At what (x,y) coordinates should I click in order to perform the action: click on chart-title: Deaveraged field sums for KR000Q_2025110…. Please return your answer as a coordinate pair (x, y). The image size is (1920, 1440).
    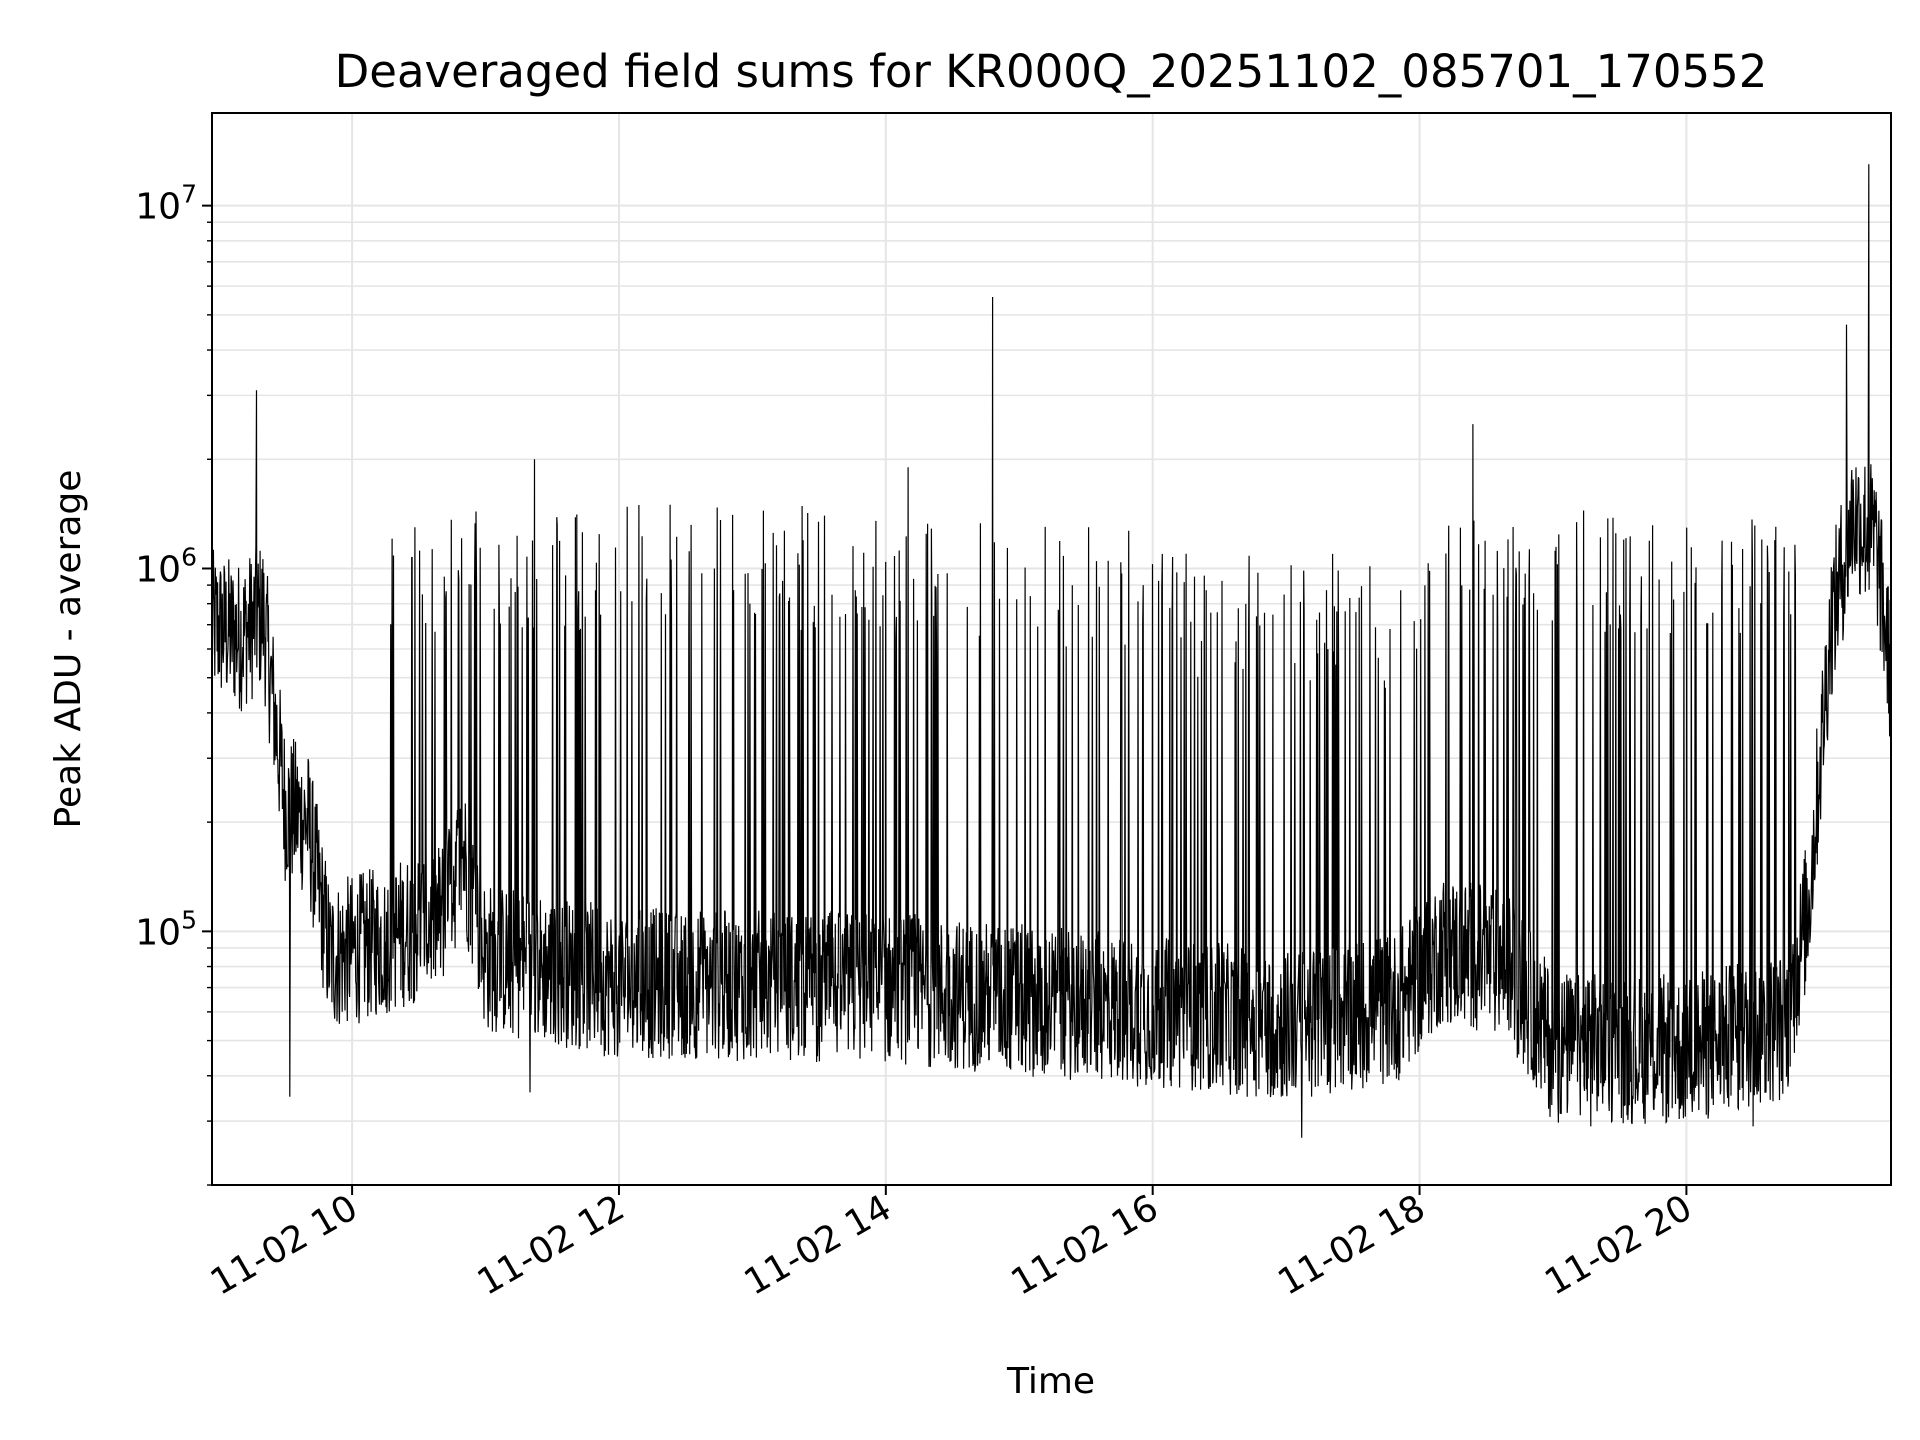
    Looking at the image, I should click on (1051, 71).